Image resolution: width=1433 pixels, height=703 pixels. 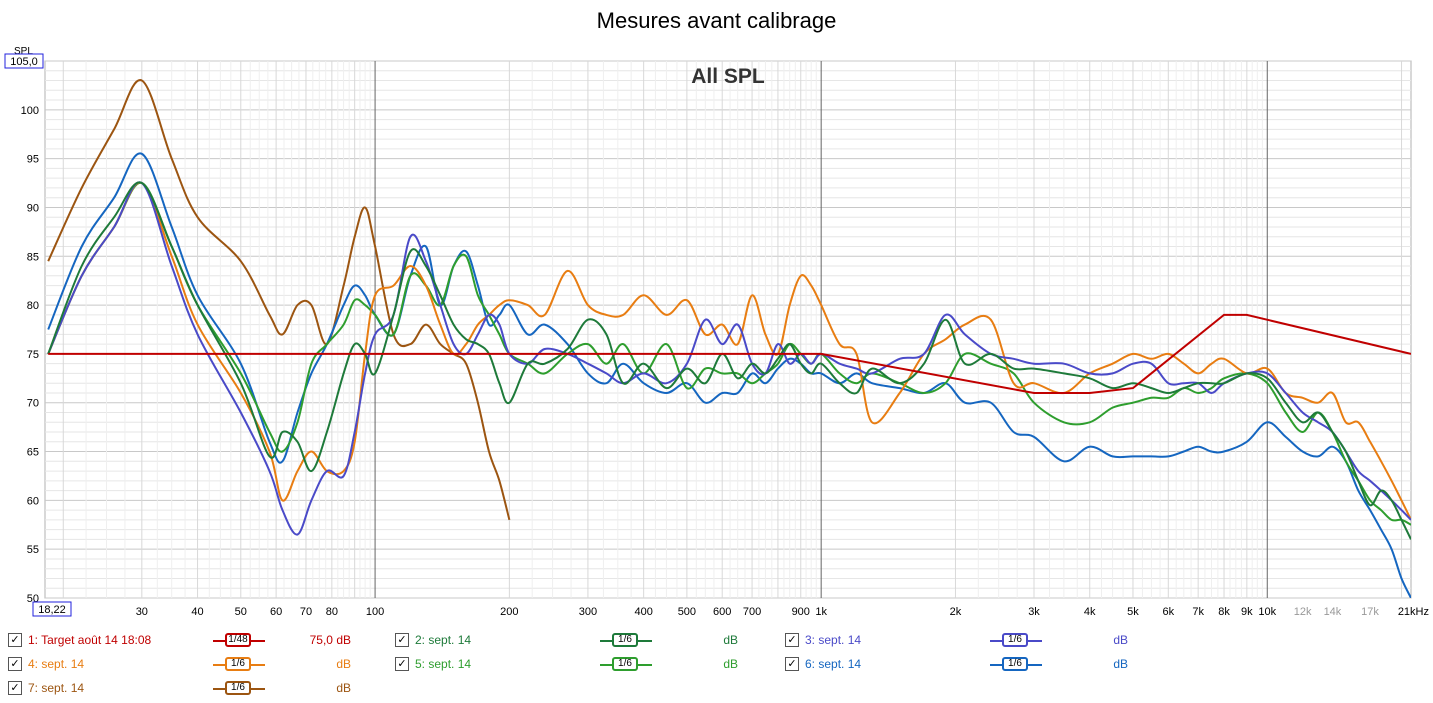 I want to click on legend-item-7: ✓ 7: sept. 14 1/6 dB, so click(x=179, y=688).